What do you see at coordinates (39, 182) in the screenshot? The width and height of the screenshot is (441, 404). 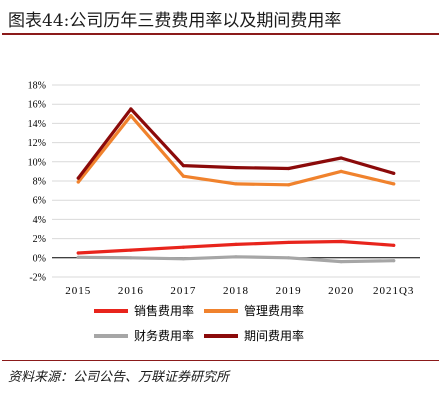 I see `y-tick-label: 8%` at bounding box center [39, 182].